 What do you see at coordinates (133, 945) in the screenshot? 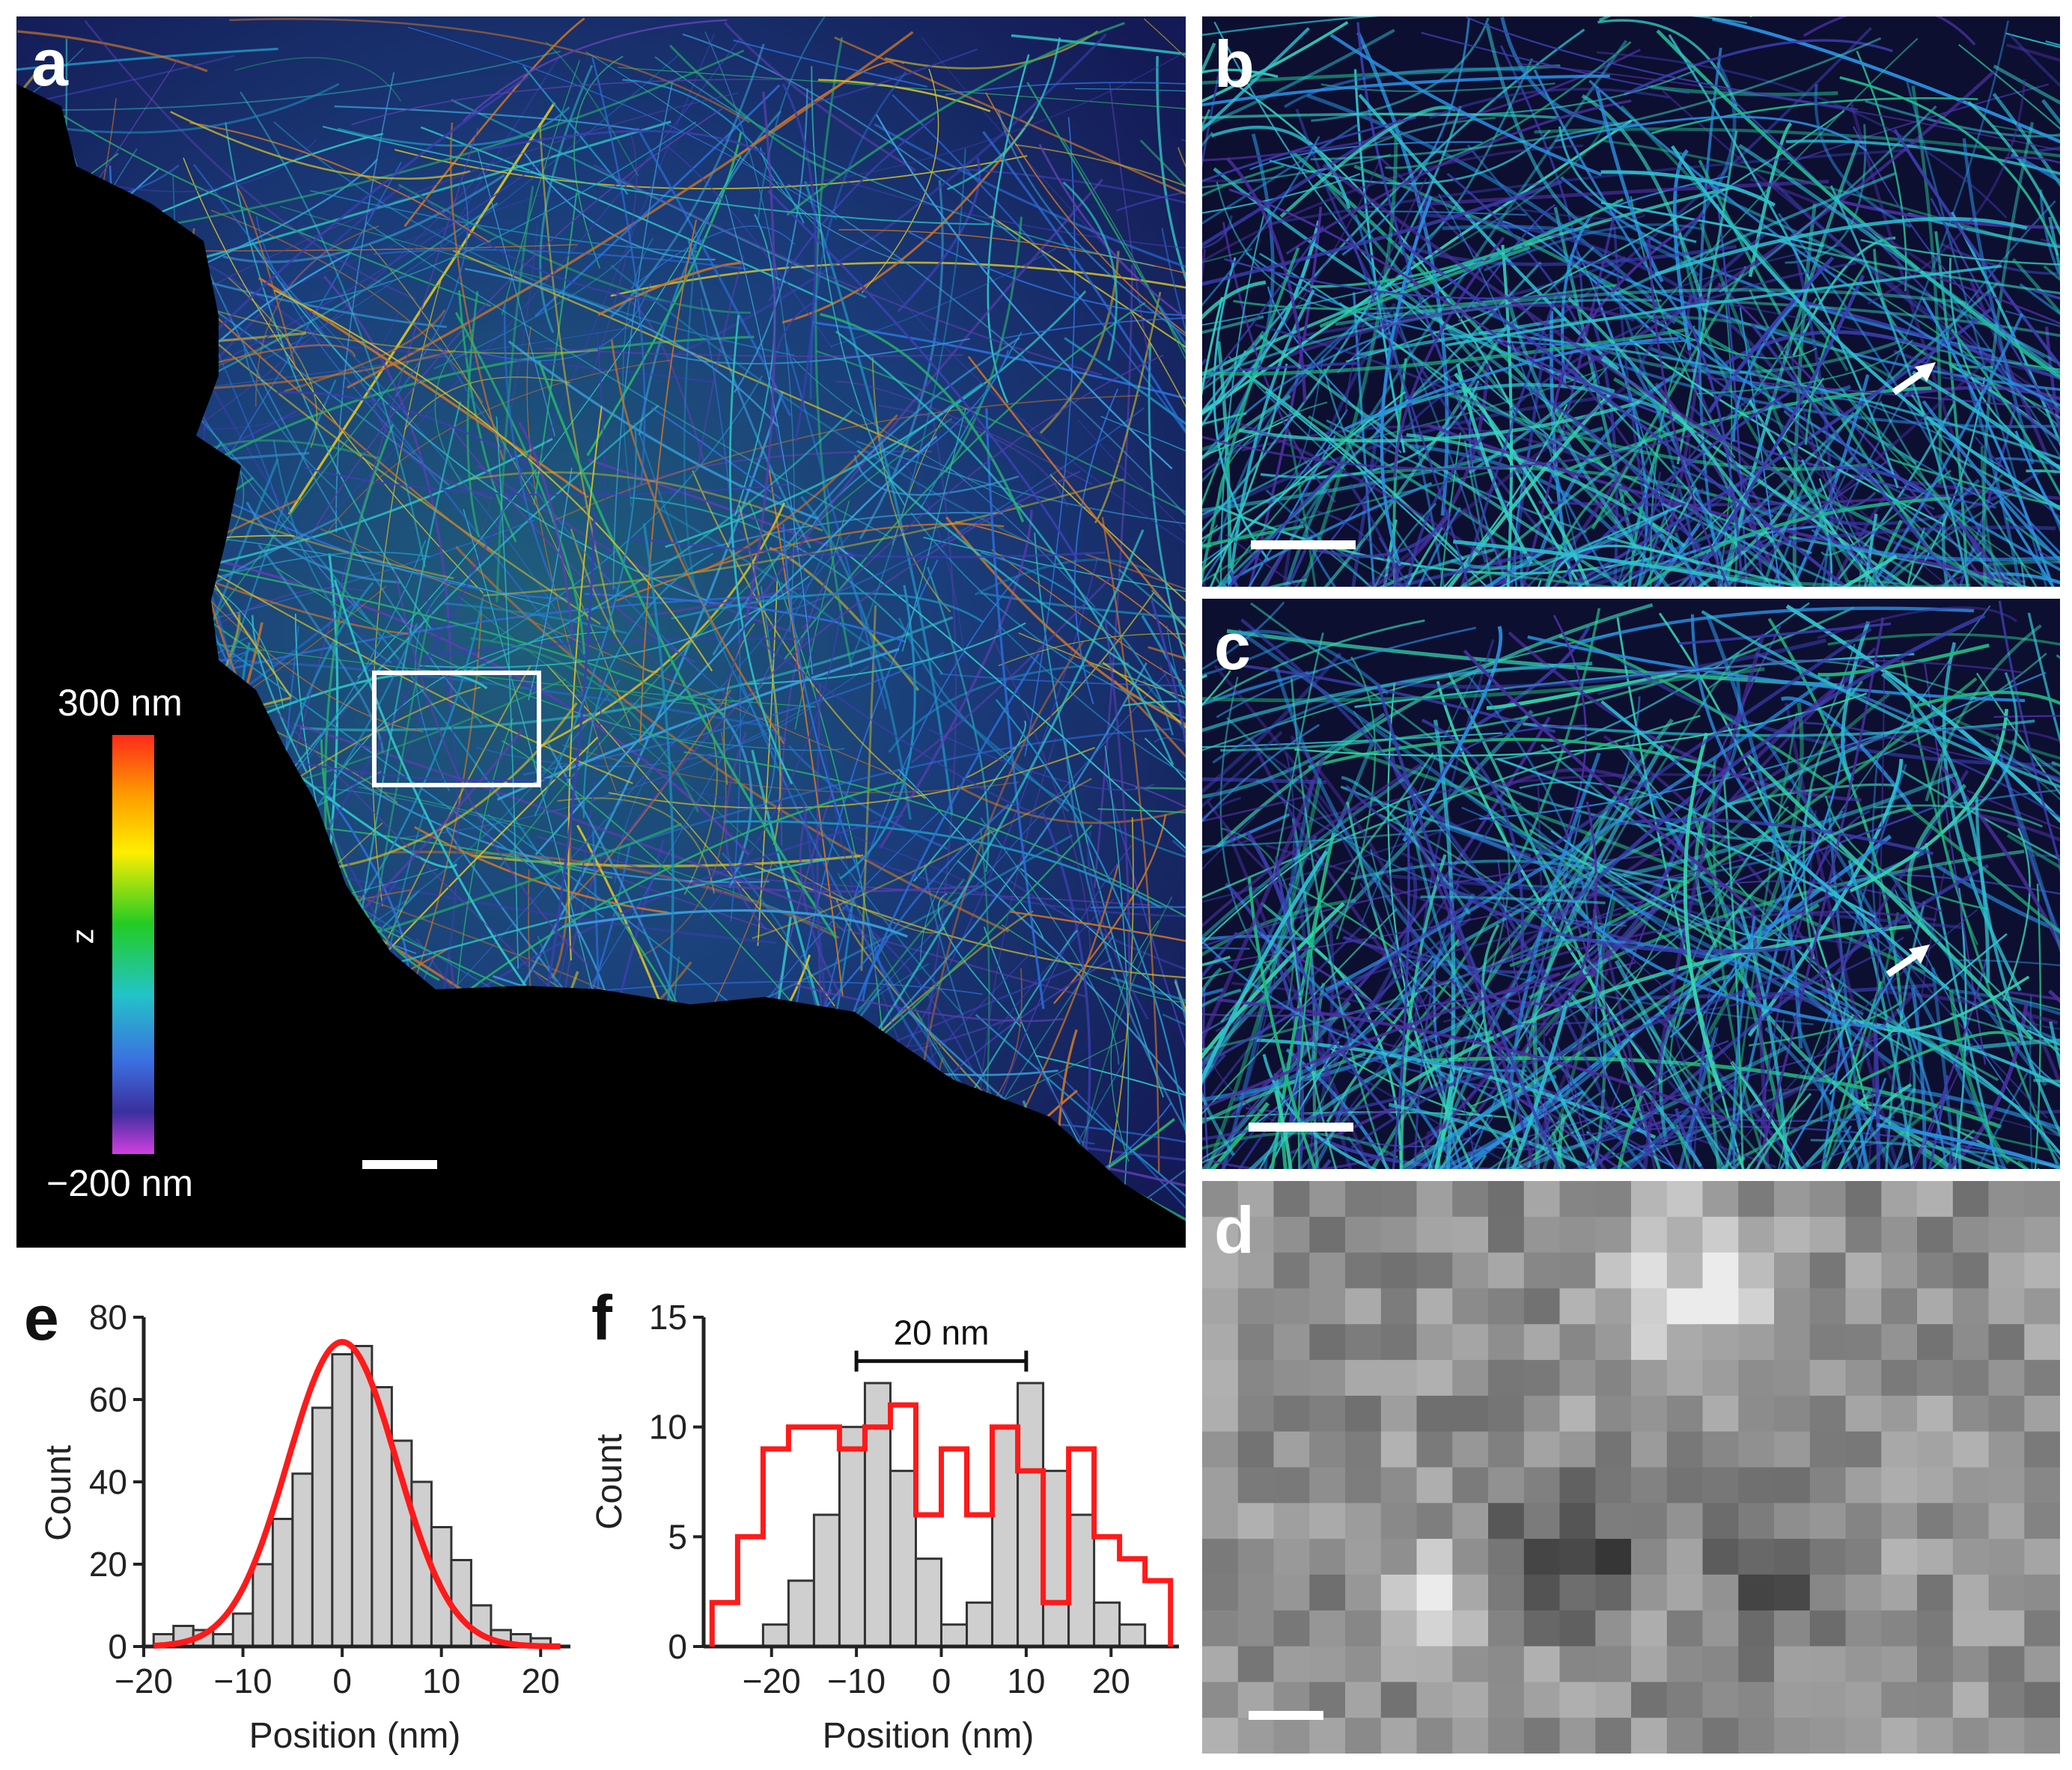
I see `colorbar` at bounding box center [133, 945].